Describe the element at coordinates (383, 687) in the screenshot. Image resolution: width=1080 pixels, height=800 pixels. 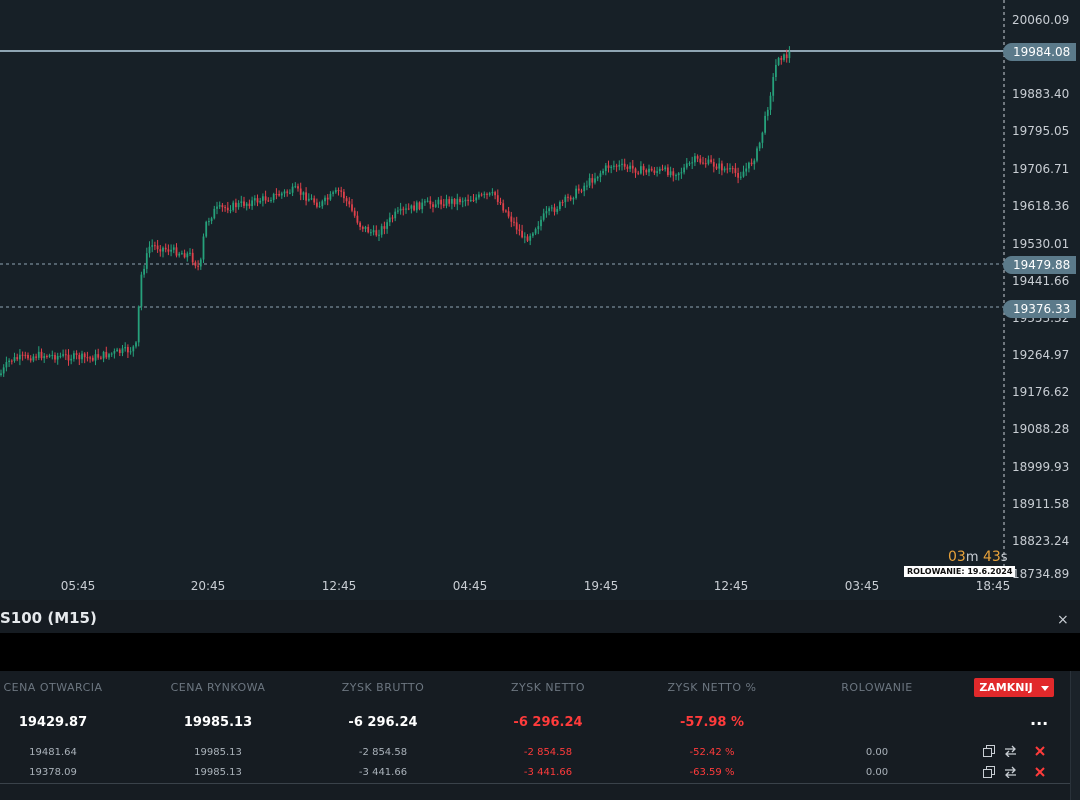
I see `col-header-gross-profit: ZYSK BRUTTO` at that location.